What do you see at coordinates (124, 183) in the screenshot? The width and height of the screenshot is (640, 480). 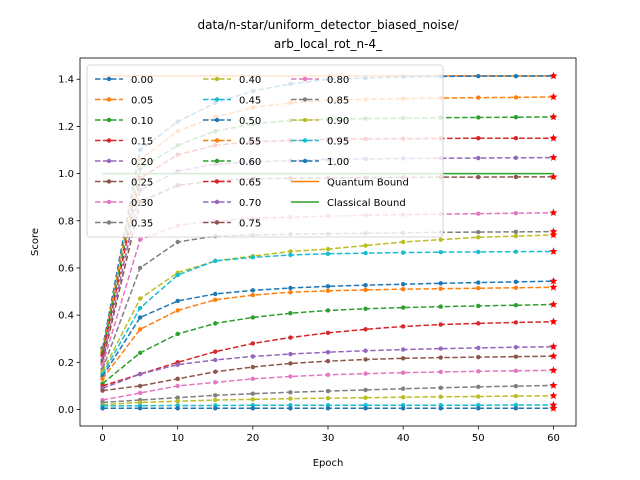 I see `legend-entry: 0.25` at bounding box center [124, 183].